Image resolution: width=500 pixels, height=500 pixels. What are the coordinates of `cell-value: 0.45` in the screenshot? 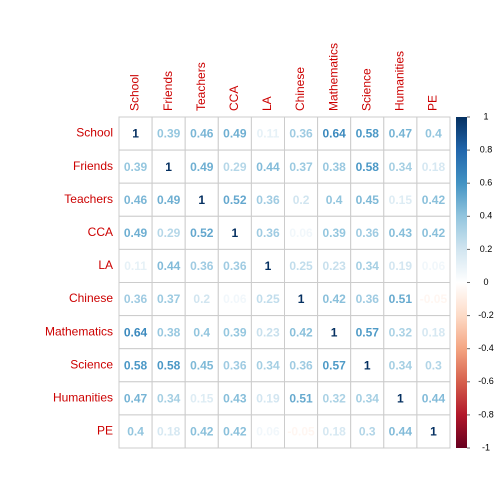 It's located at (368, 200).